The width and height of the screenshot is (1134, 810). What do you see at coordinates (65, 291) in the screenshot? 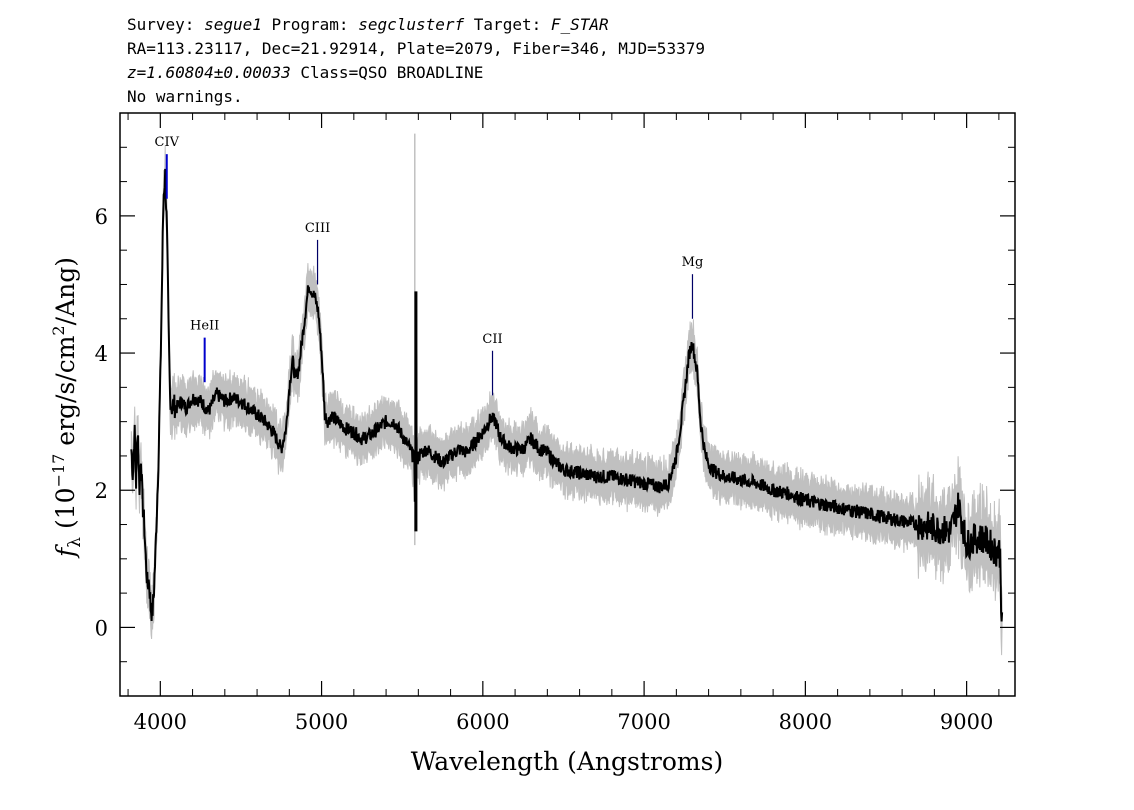
I see `ylabel-post: /Ang)` at bounding box center [65, 291].